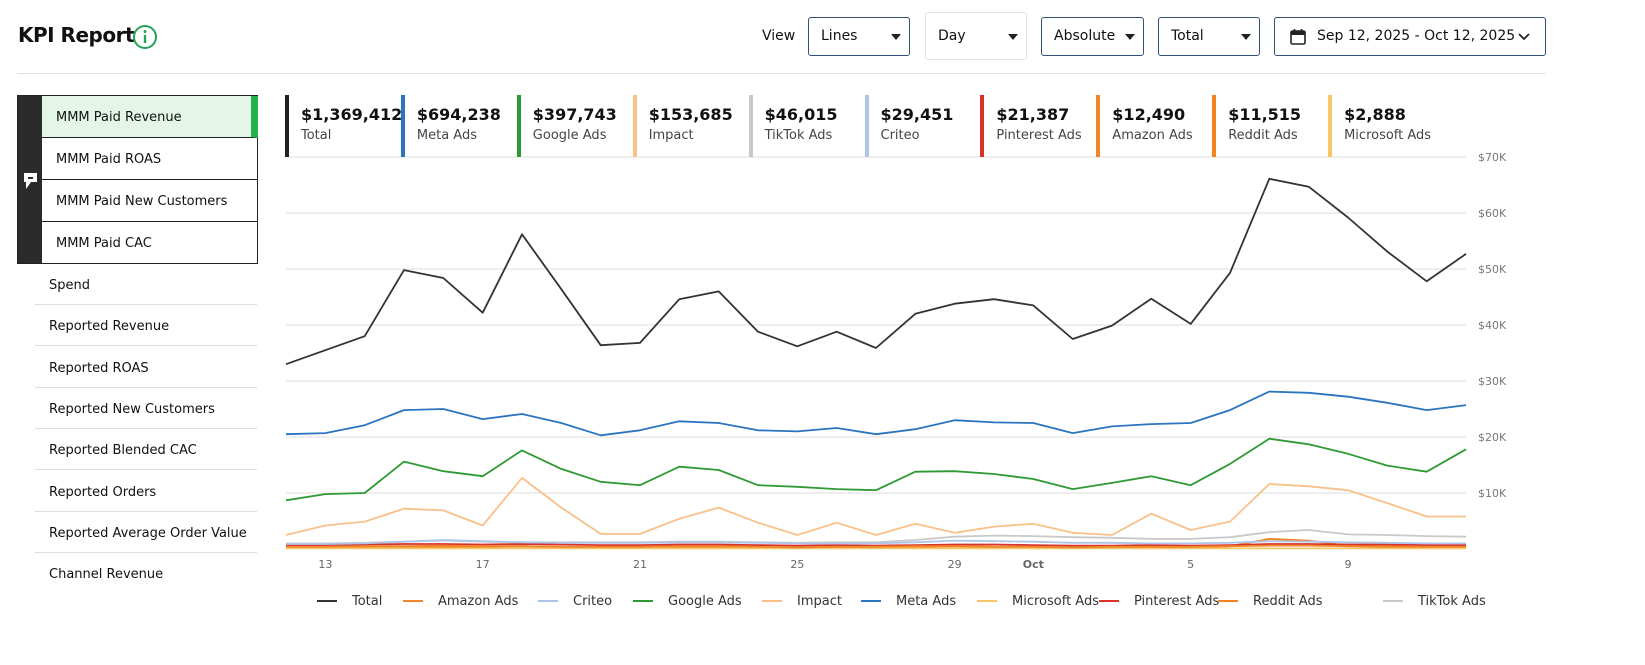 The width and height of the screenshot is (1645, 665). Describe the element at coordinates (569, 135) in the screenshot. I see `kpi-label: Google Ads` at that location.